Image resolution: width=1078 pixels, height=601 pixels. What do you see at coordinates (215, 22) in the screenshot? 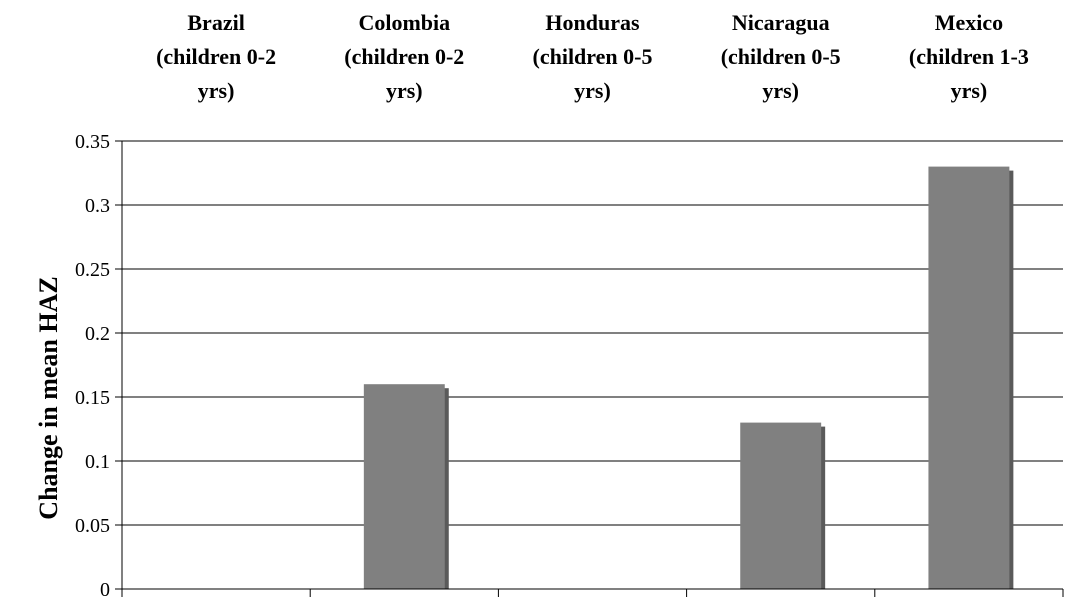
I see `category-label-line: Brazil` at bounding box center [215, 22].